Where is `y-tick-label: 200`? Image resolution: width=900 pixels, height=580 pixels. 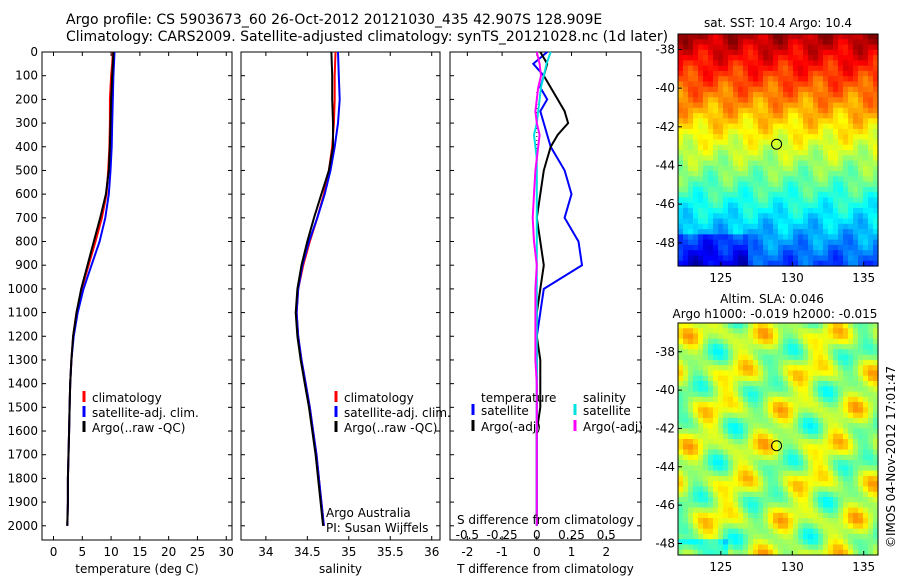 y-tick-label: 200 is located at coordinates (26, 99).